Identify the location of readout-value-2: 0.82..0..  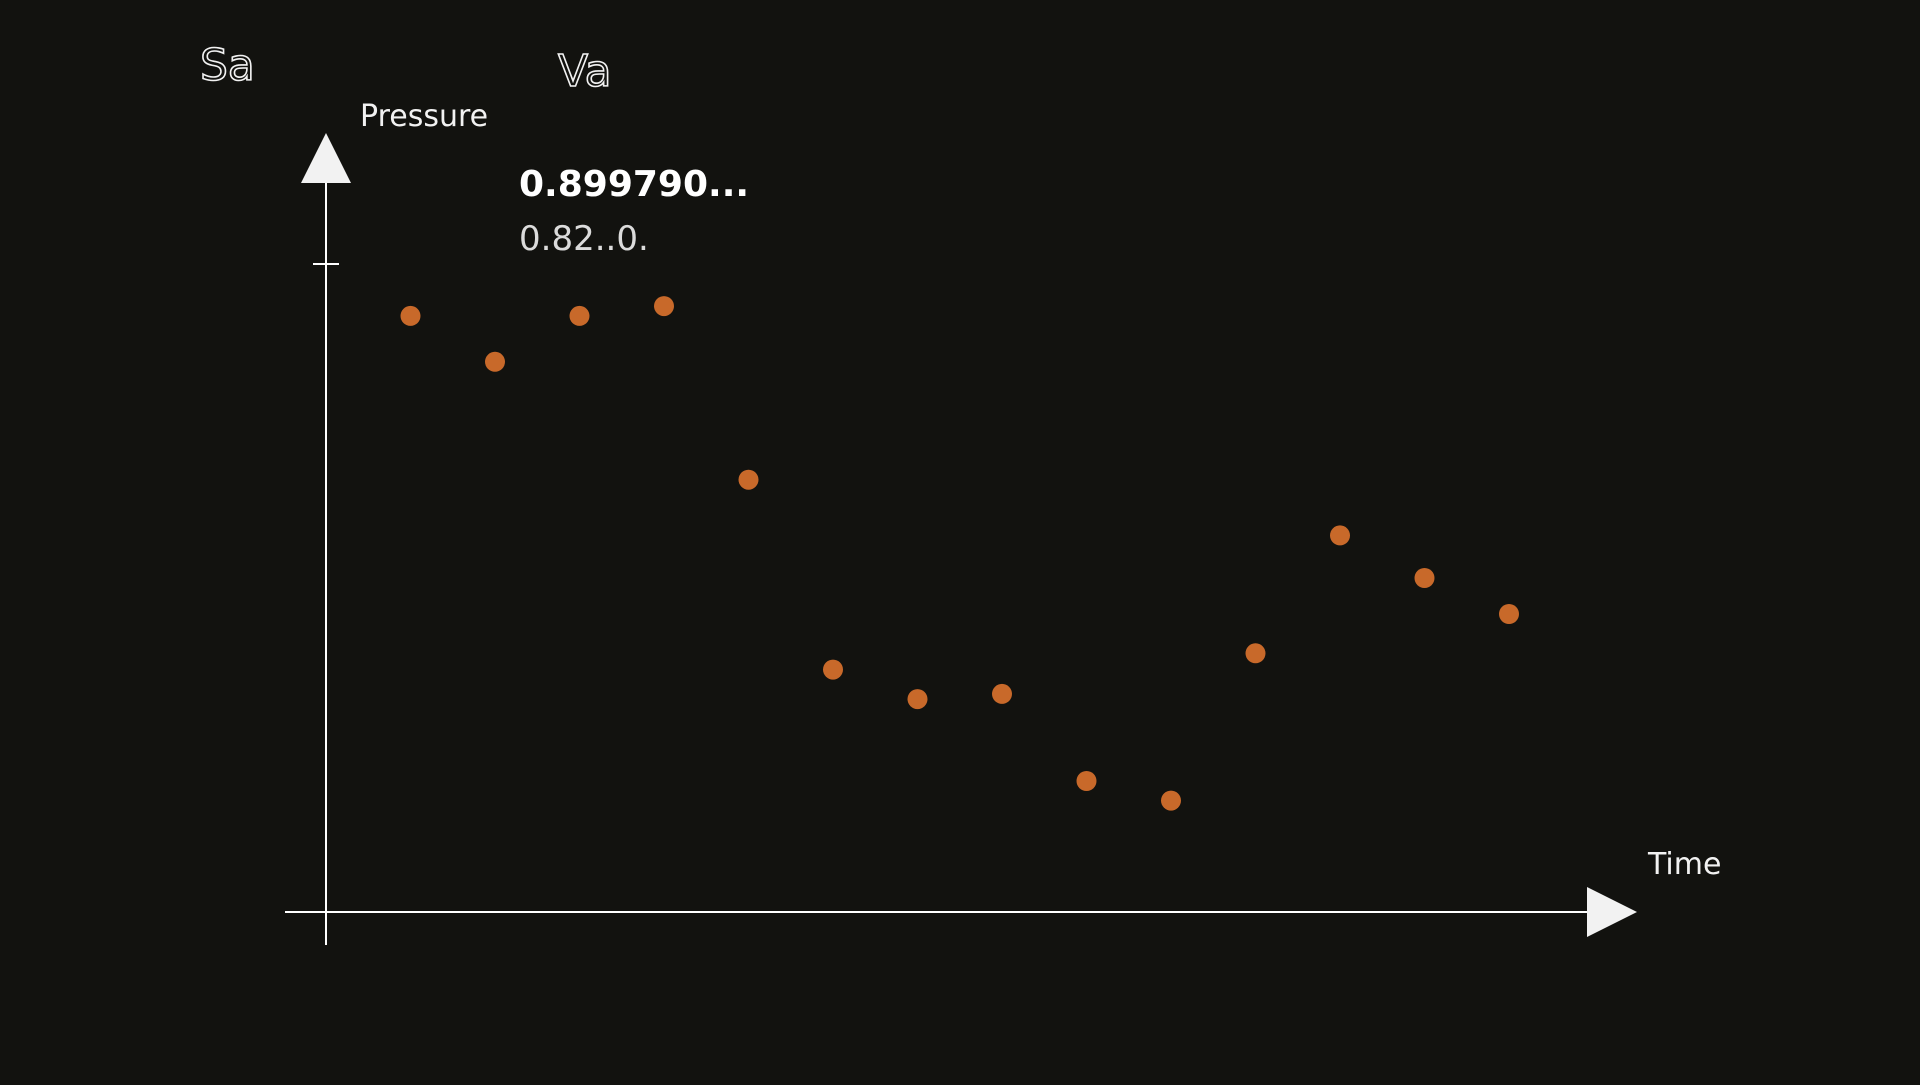
(584, 239).